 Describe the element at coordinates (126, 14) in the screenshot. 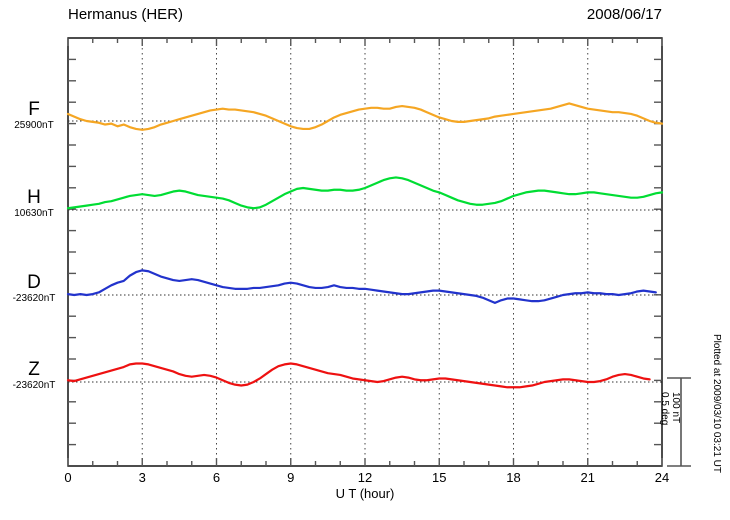

I see `page-title: Hermanus (HER)` at that location.